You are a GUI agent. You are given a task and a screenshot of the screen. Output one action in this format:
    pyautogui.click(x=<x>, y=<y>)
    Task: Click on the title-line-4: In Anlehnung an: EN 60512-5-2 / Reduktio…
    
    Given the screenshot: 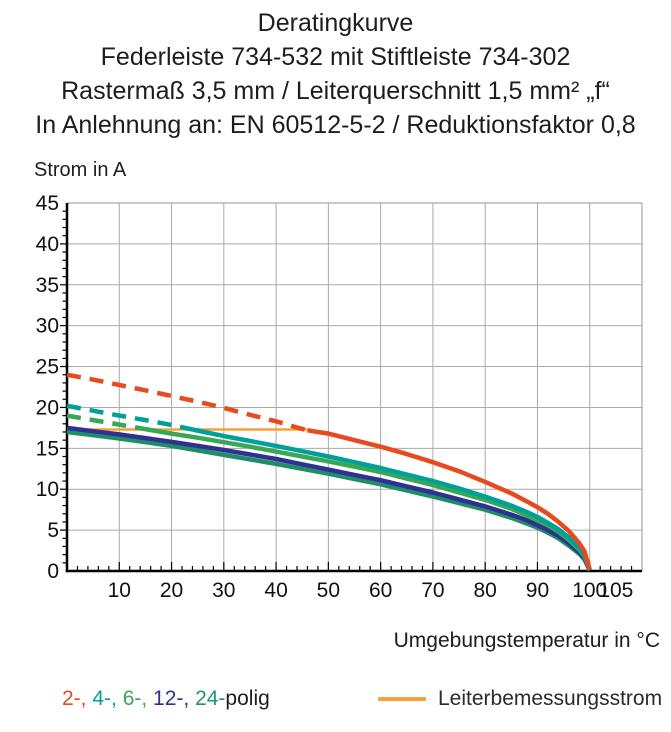 What is the action you would take?
    pyautogui.click(x=335, y=125)
    